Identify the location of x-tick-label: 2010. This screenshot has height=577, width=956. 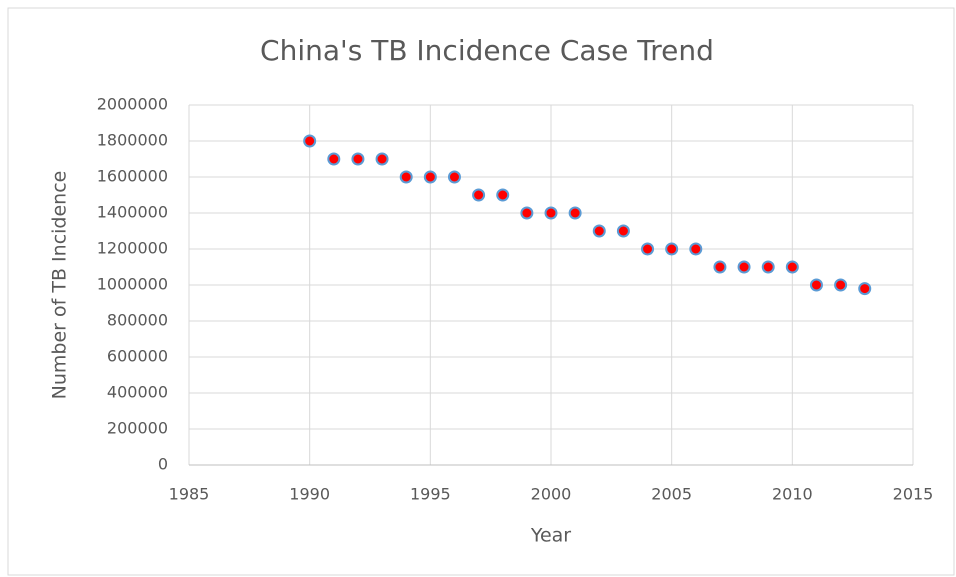
(792, 494).